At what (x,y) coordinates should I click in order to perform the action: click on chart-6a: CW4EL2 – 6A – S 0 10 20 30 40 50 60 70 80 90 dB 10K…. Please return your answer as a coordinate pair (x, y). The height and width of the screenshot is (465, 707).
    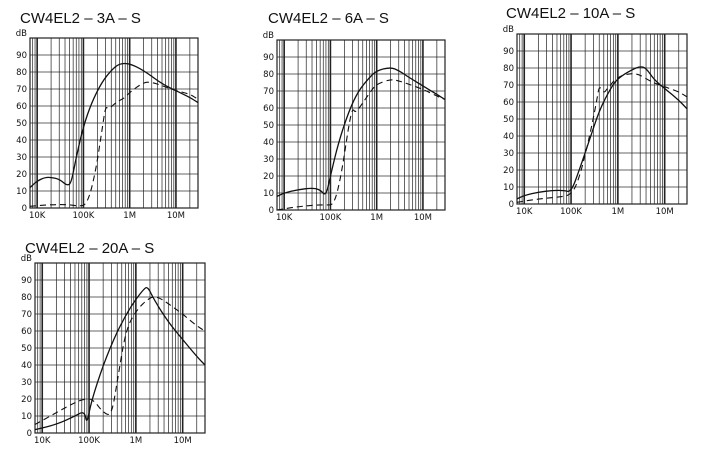
    Looking at the image, I should click on (355, 115).